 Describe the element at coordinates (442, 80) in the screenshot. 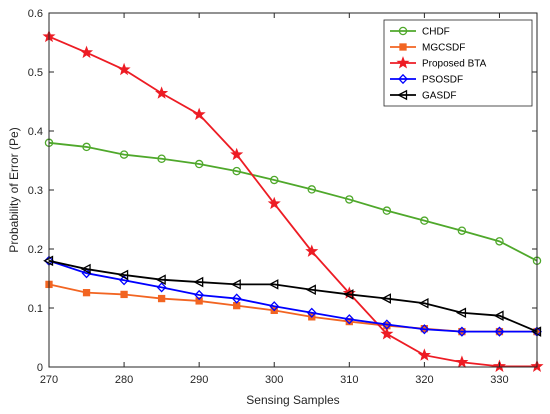

I see `legend-label-psosdf: PSOSDF` at that location.